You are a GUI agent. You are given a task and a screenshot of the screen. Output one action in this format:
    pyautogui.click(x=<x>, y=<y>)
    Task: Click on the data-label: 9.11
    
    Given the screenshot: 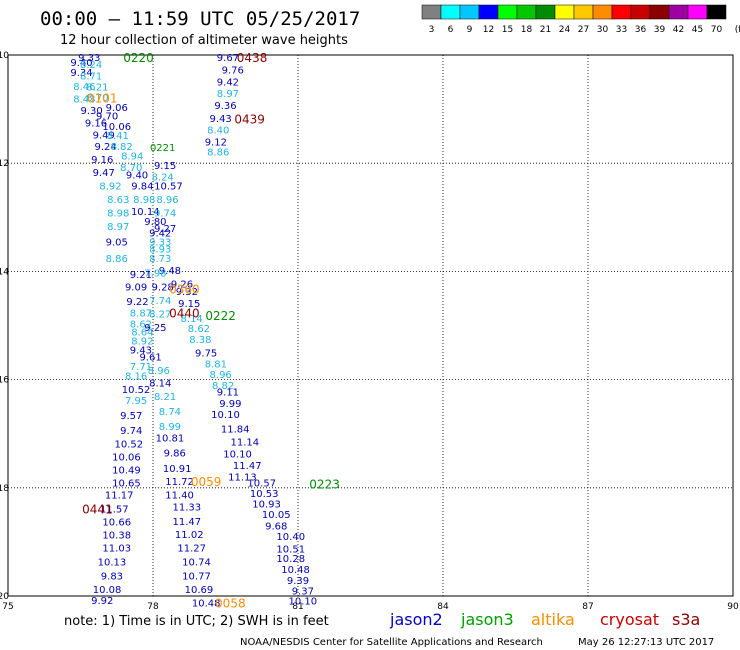 What is the action you would take?
    pyautogui.click(x=228, y=393)
    